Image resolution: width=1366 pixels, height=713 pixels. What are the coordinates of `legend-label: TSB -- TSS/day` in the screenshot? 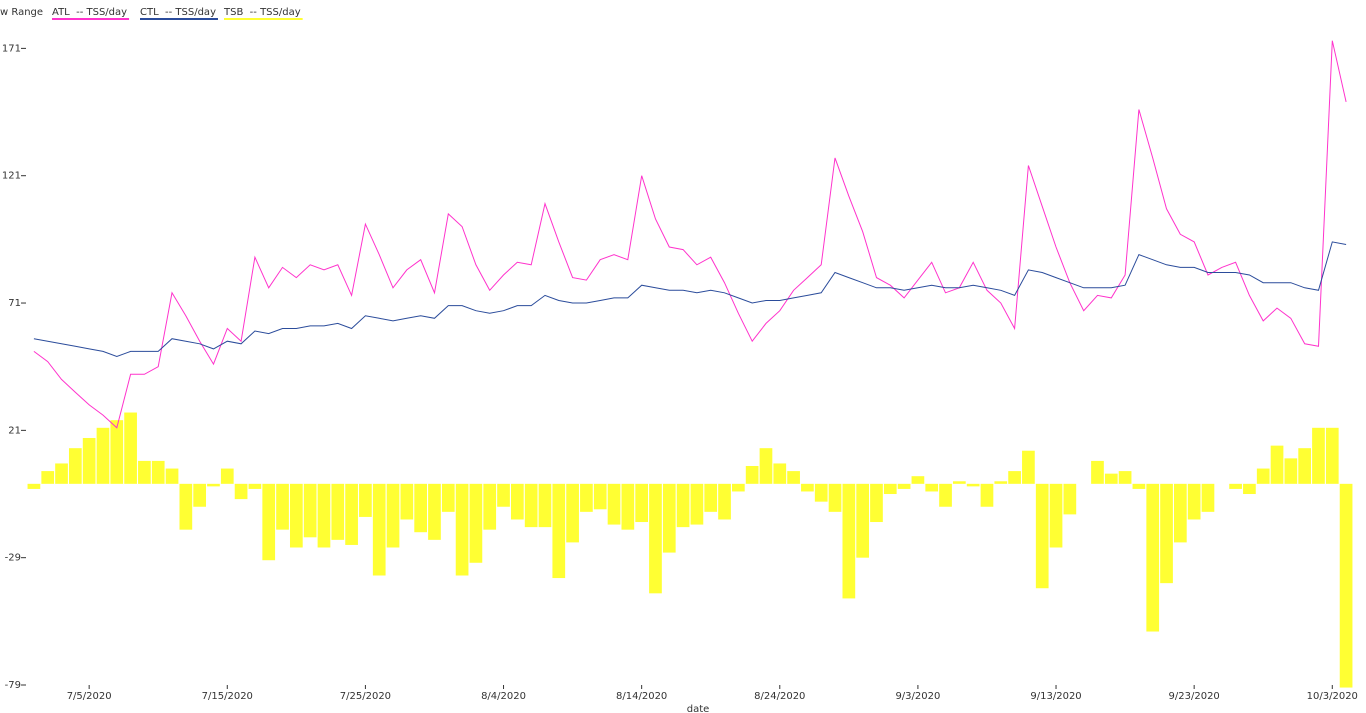 It's located at (262, 12).